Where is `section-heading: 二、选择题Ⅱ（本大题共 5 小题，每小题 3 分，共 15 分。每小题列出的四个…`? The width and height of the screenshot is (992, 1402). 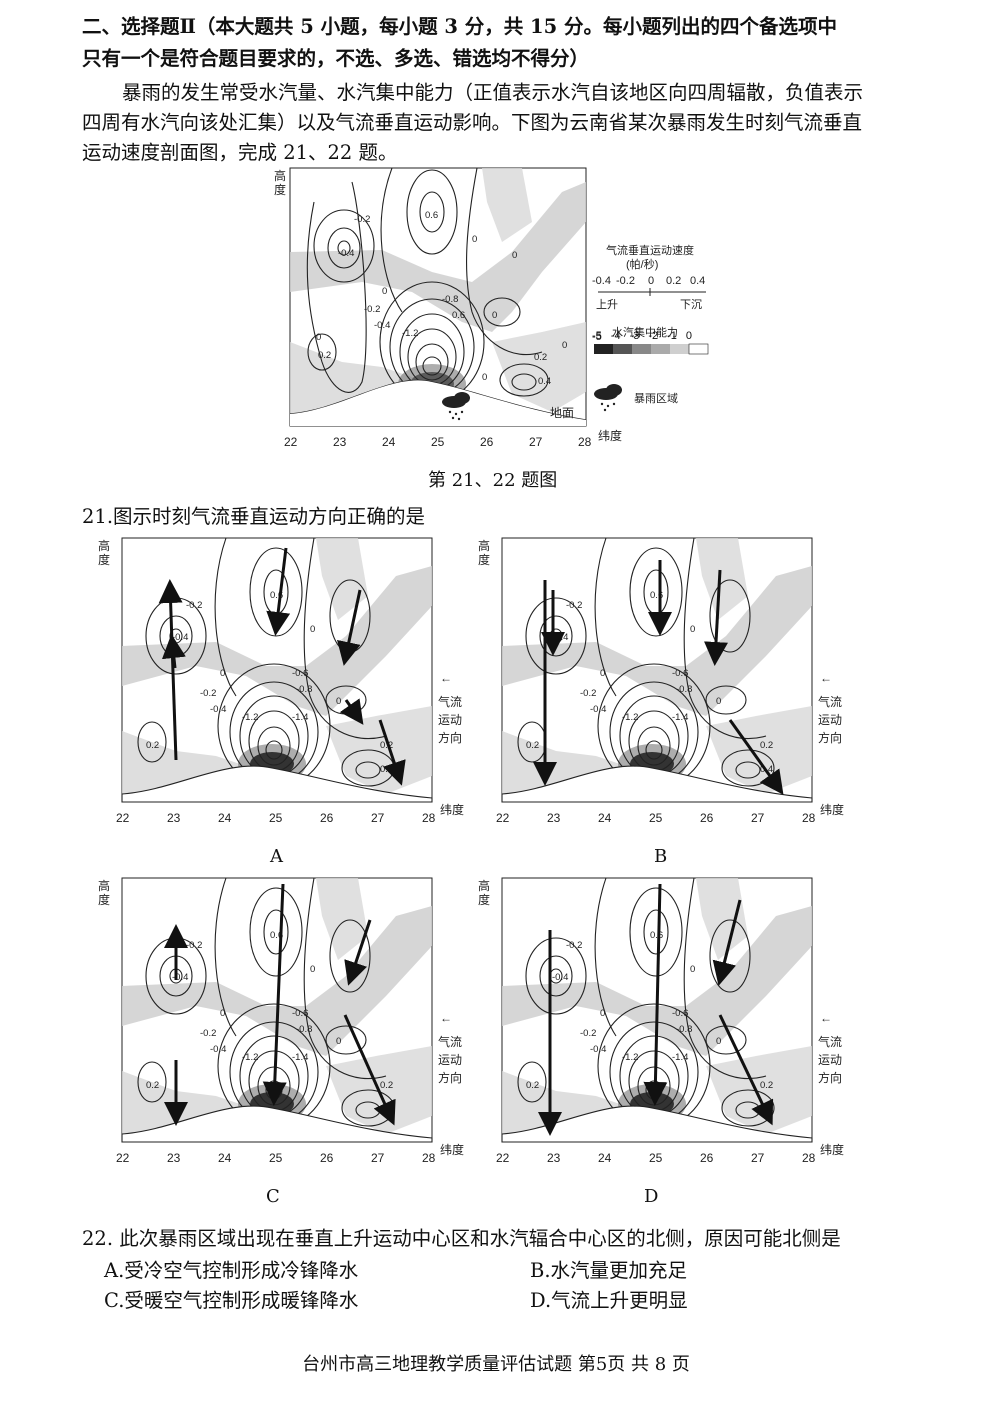
section-heading: 二、选择题Ⅱ（本大题共 5 小题，每小题 3 分，共 15 分。每小题列出的四个… is located at coordinates (459, 26).